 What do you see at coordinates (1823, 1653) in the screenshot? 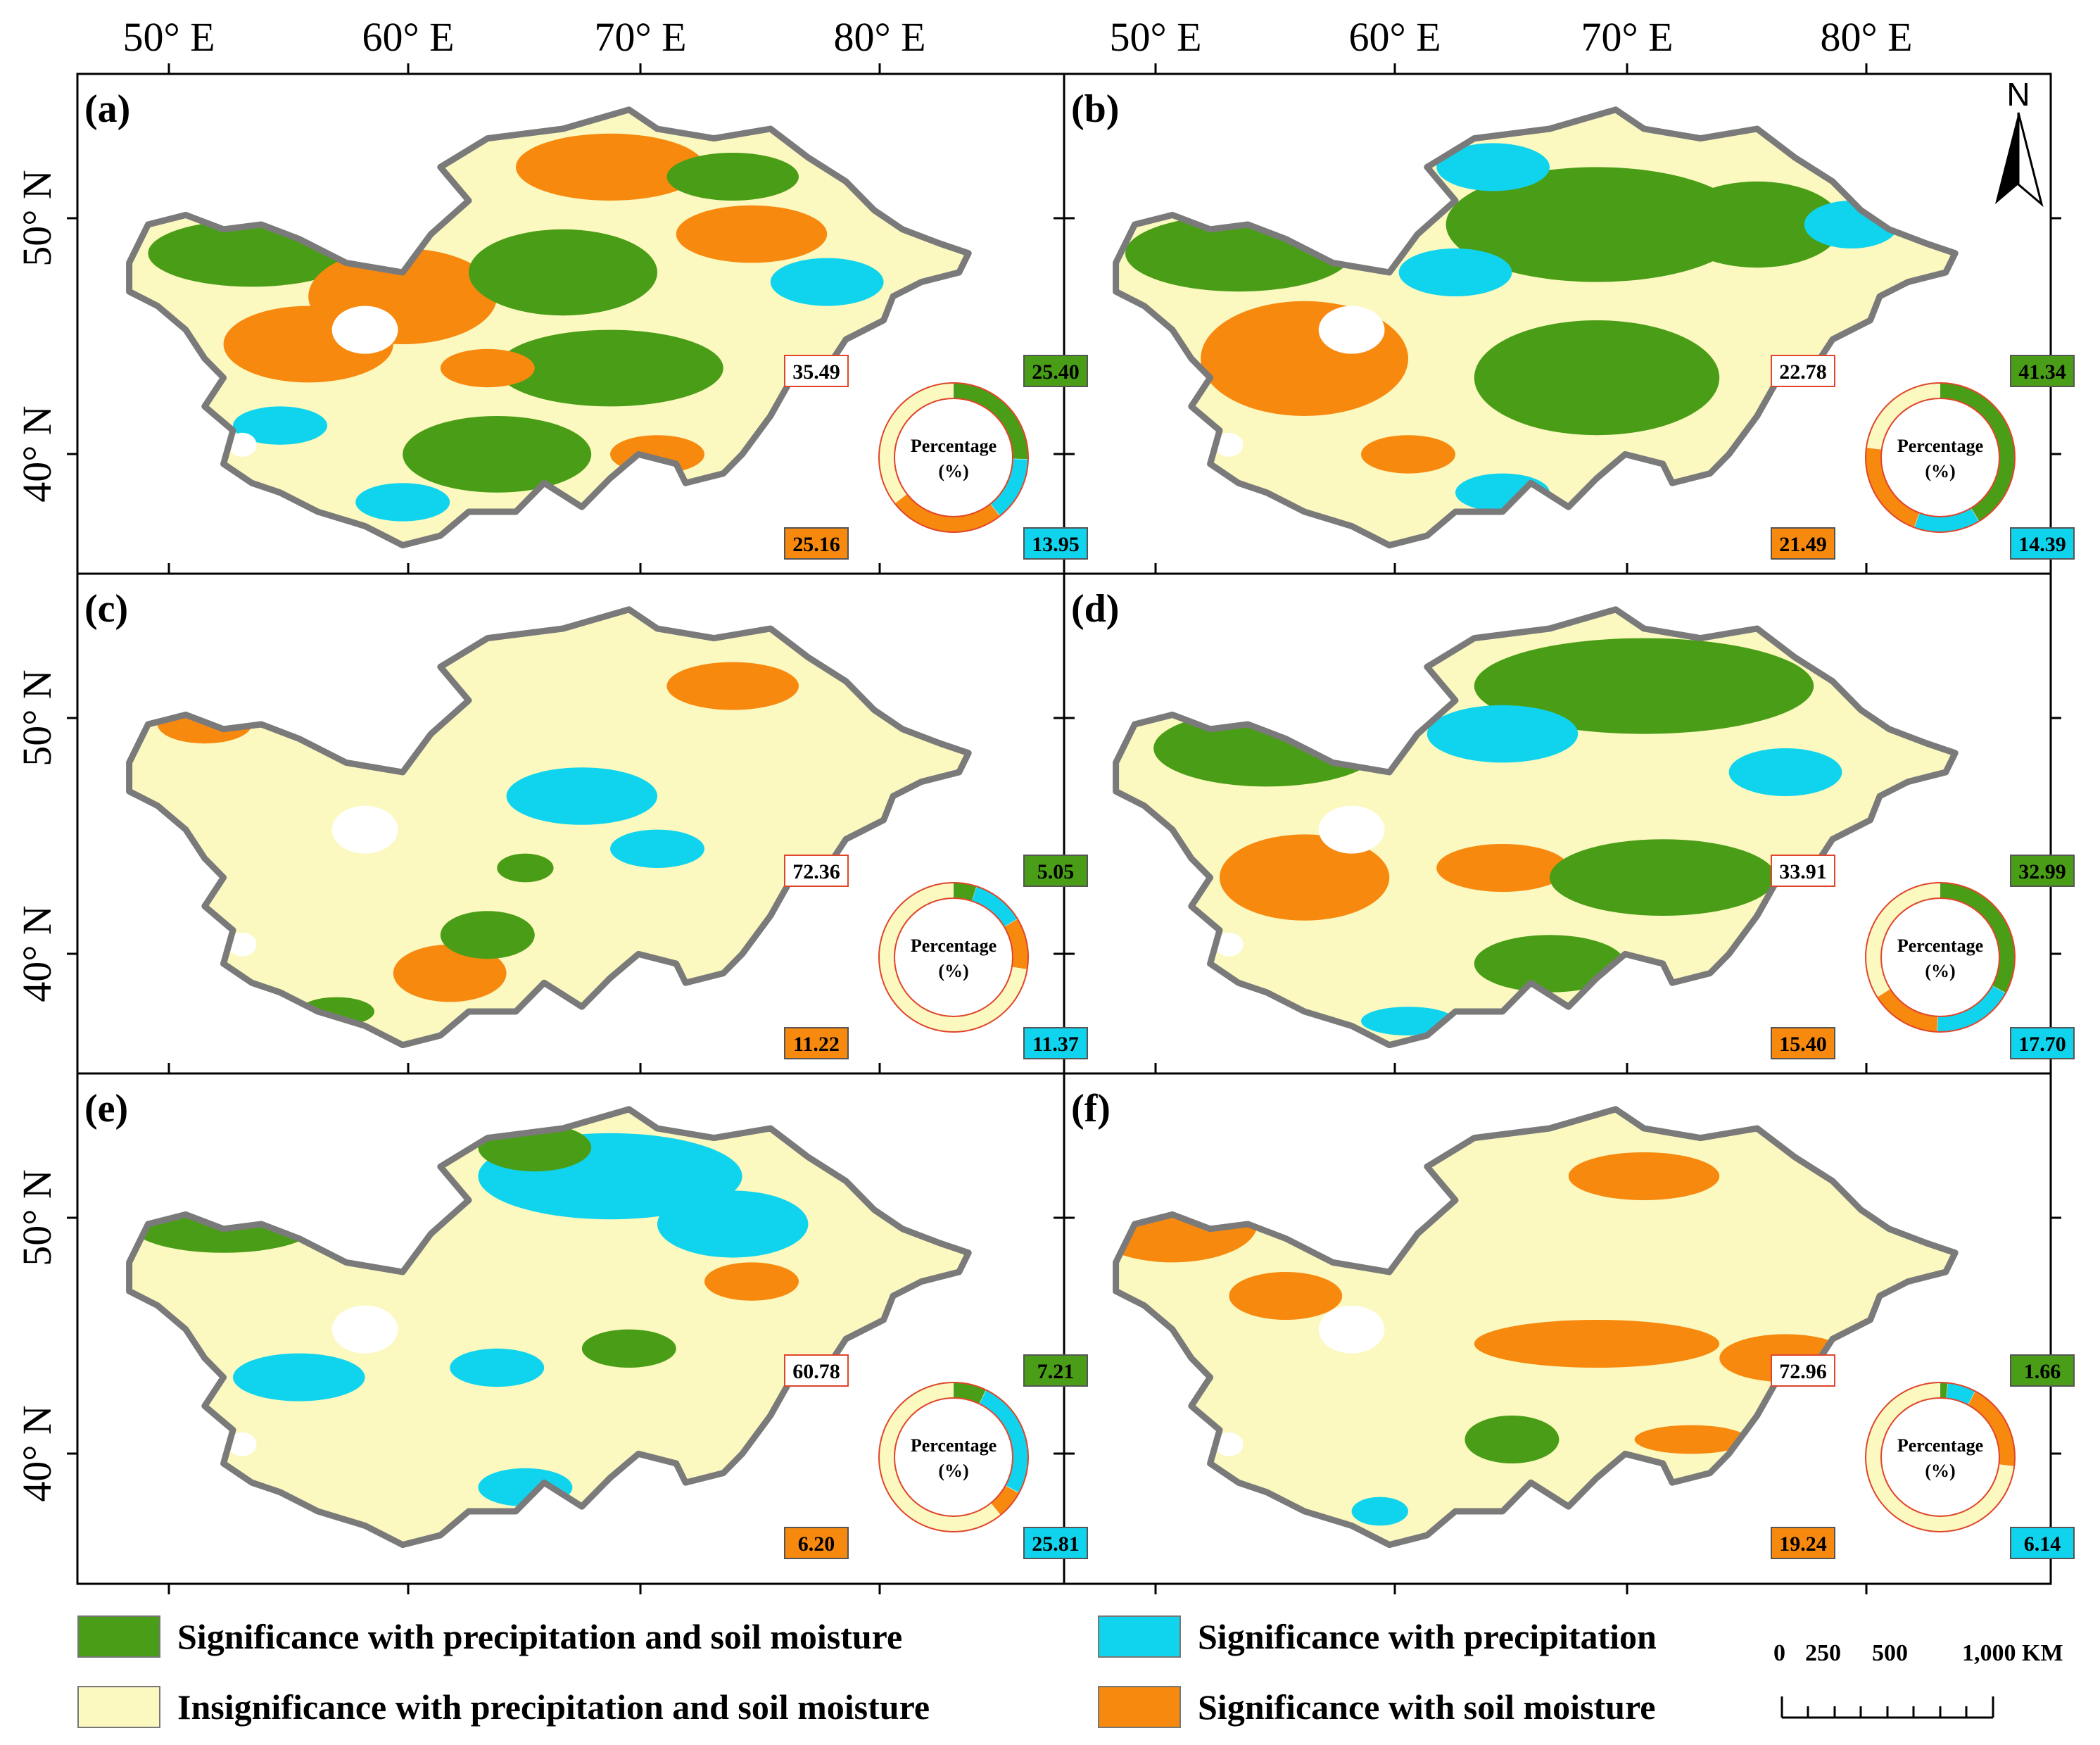
I see `scale-label-250: 250` at bounding box center [1823, 1653].